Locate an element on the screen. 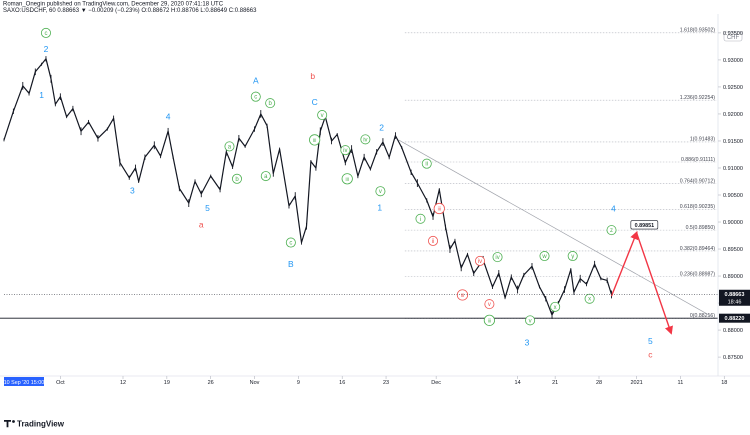 This screenshot has width=750, height=435. fib-level-label: 0.236(0.88987) is located at coordinates (697, 275).